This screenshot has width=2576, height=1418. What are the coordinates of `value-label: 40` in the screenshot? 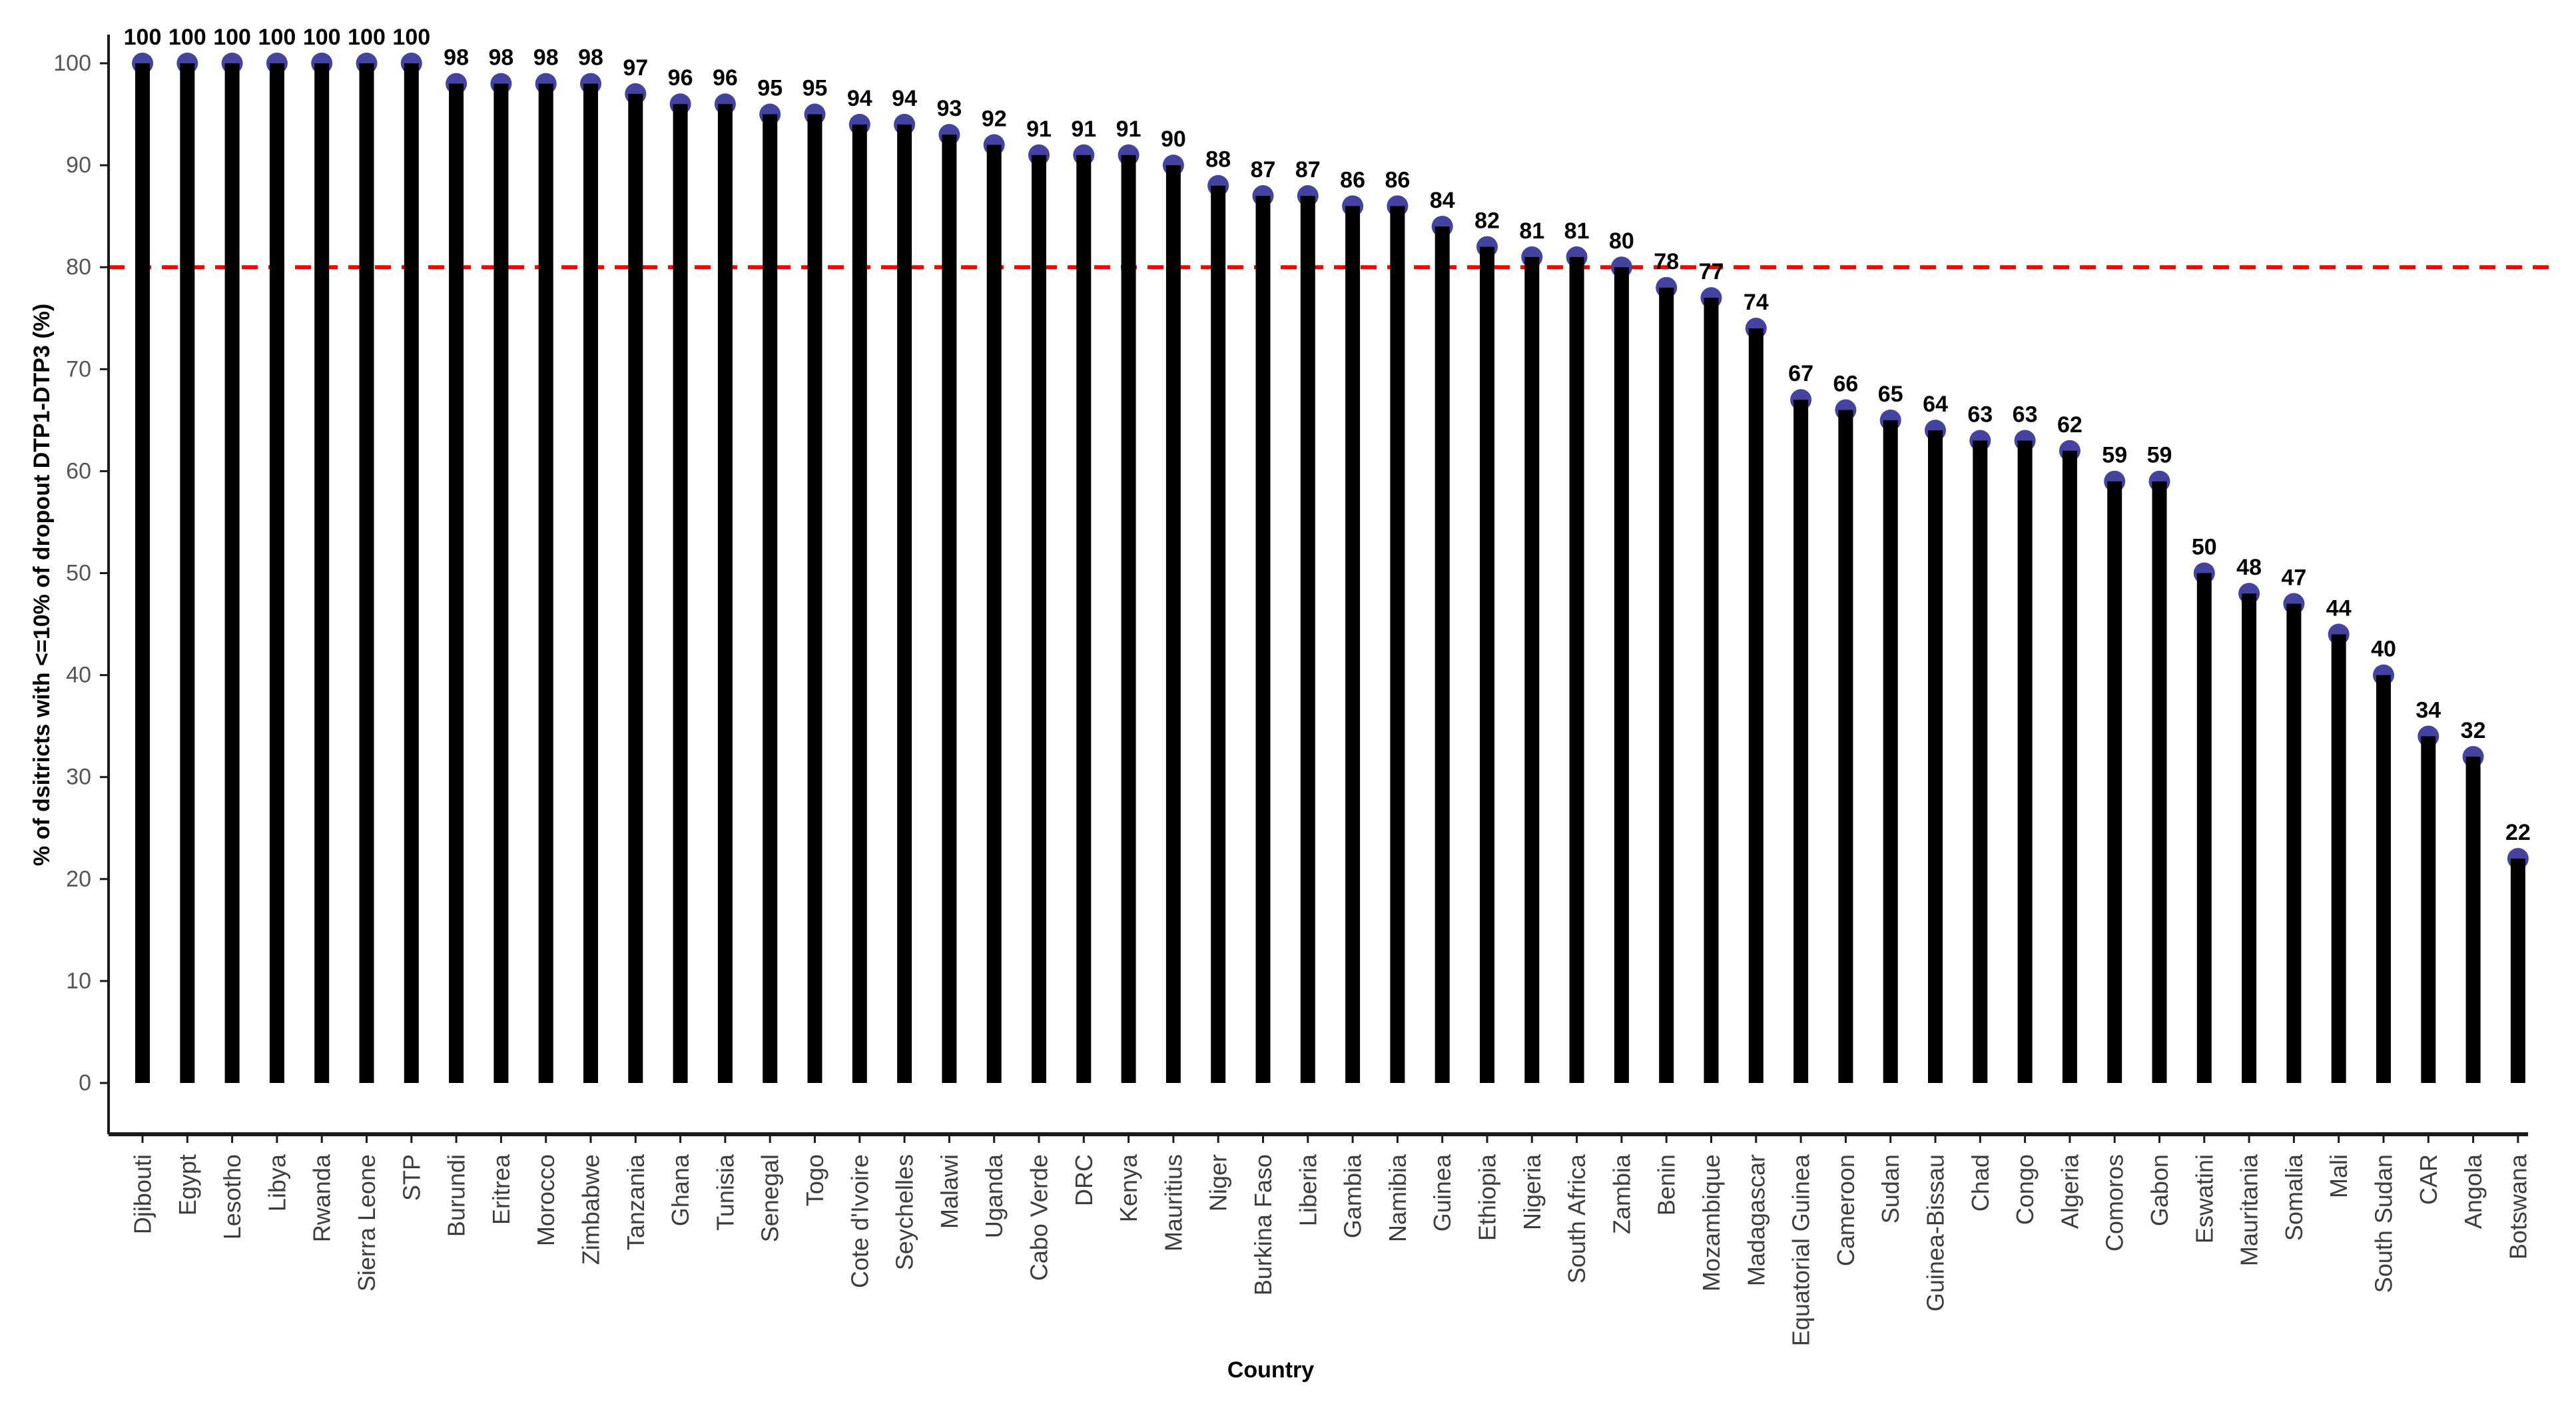 It's located at (2383, 649).